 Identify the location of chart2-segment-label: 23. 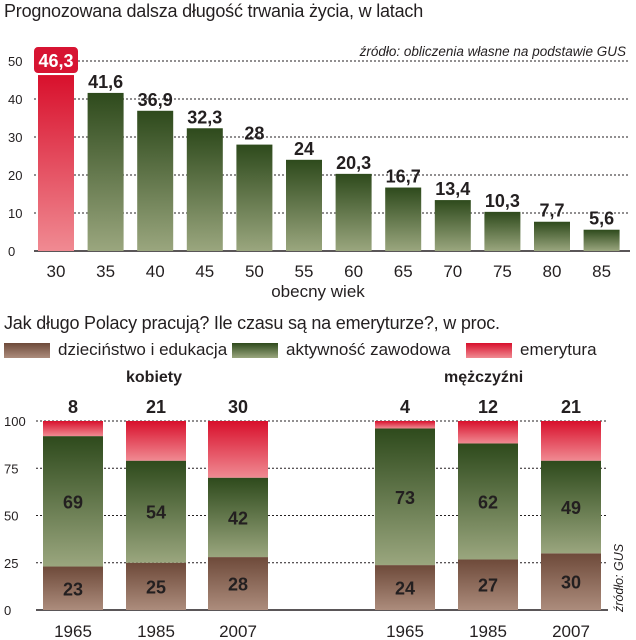
(73, 589).